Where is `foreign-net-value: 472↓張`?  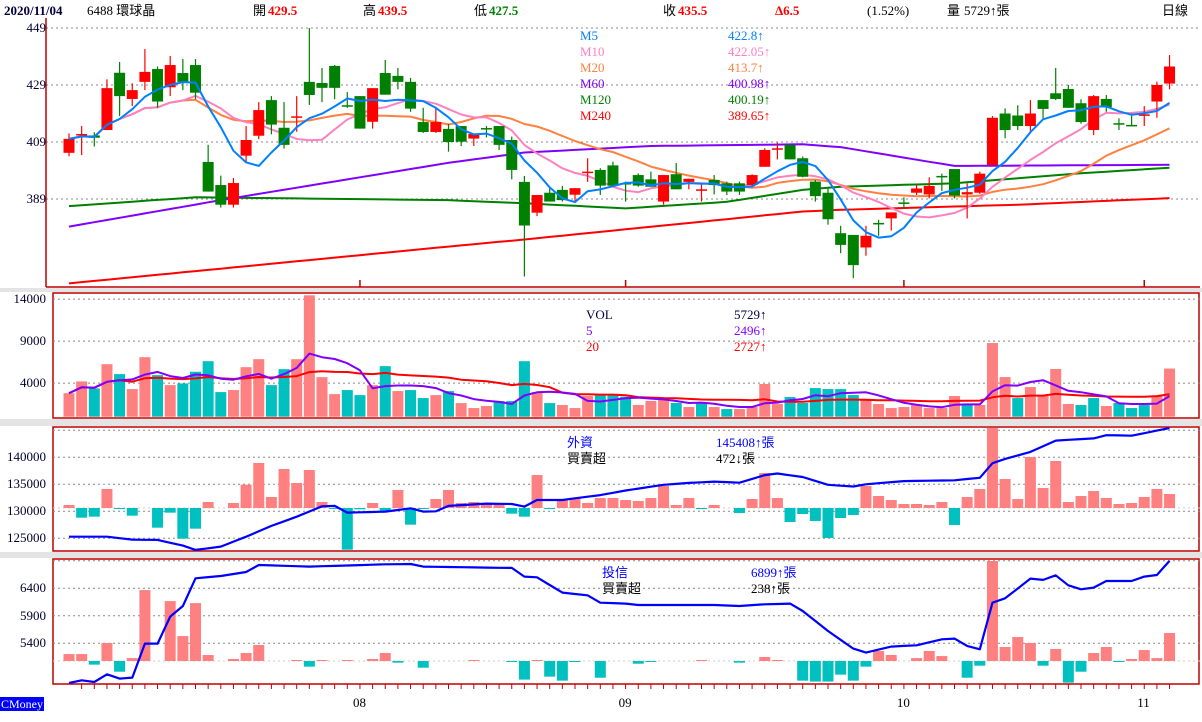
foreign-net-value: 472↓張 is located at coordinates (736, 458).